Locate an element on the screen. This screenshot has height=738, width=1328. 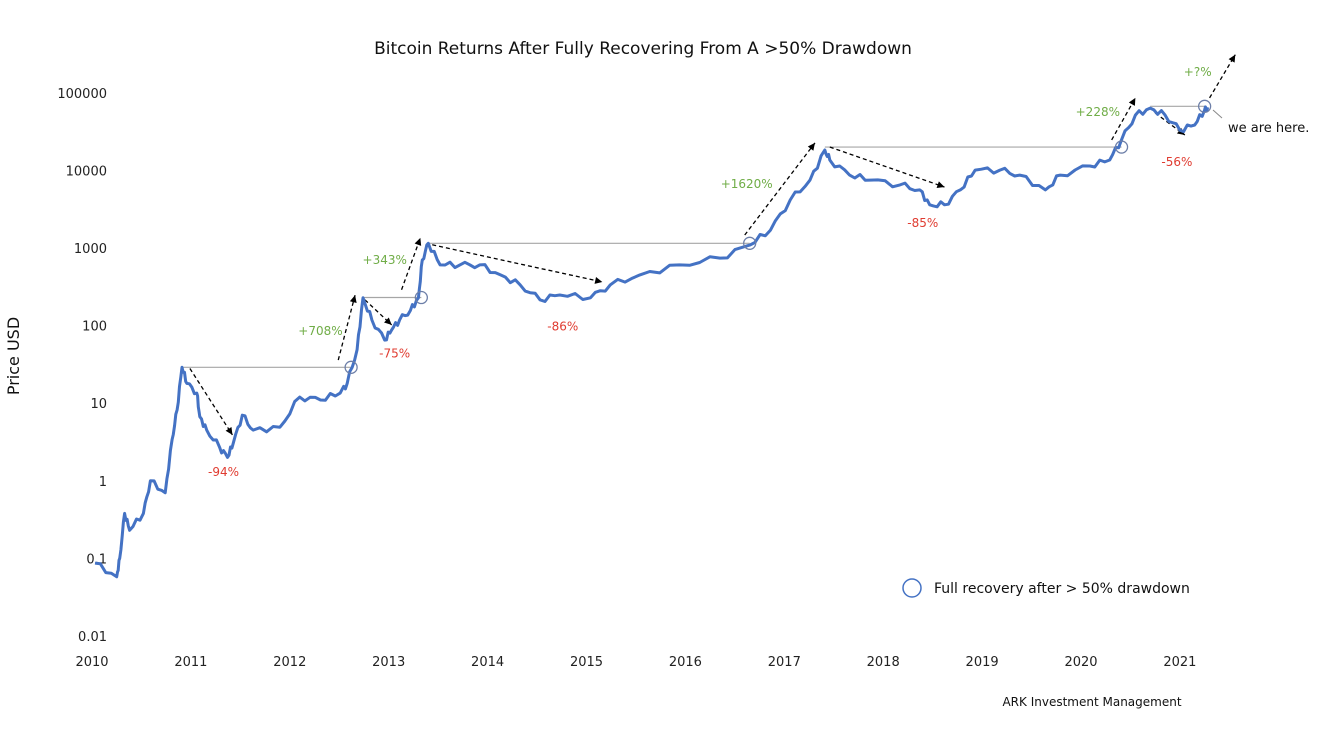
legend-label: Full recovery after > 50% drawdown is located at coordinates (1062, 589).